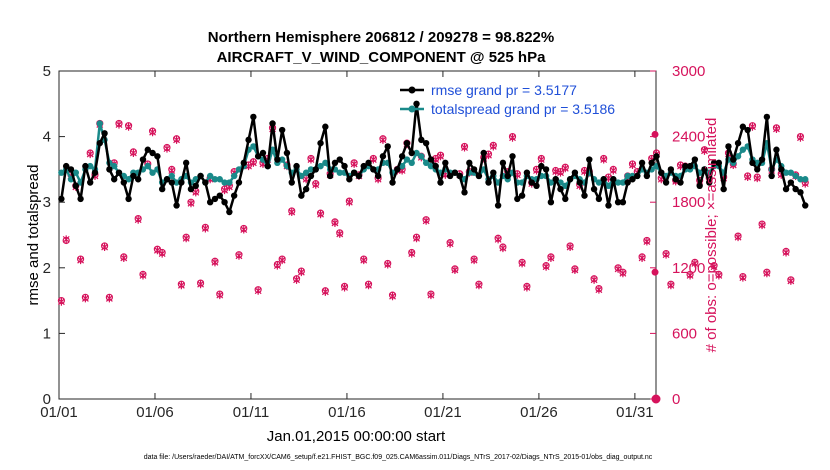 This screenshot has height=470, width=830. Describe the element at coordinates (688, 268) in the screenshot. I see `y-tick-label-right: 1200` at that location.